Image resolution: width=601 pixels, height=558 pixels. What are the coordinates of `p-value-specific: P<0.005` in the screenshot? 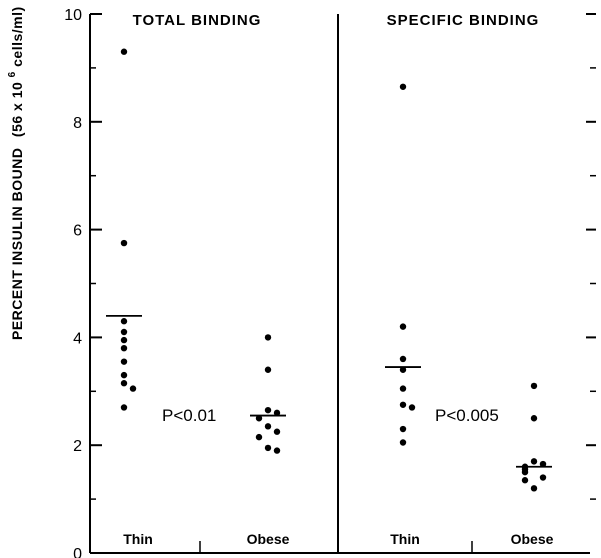 It's located at (467, 415).